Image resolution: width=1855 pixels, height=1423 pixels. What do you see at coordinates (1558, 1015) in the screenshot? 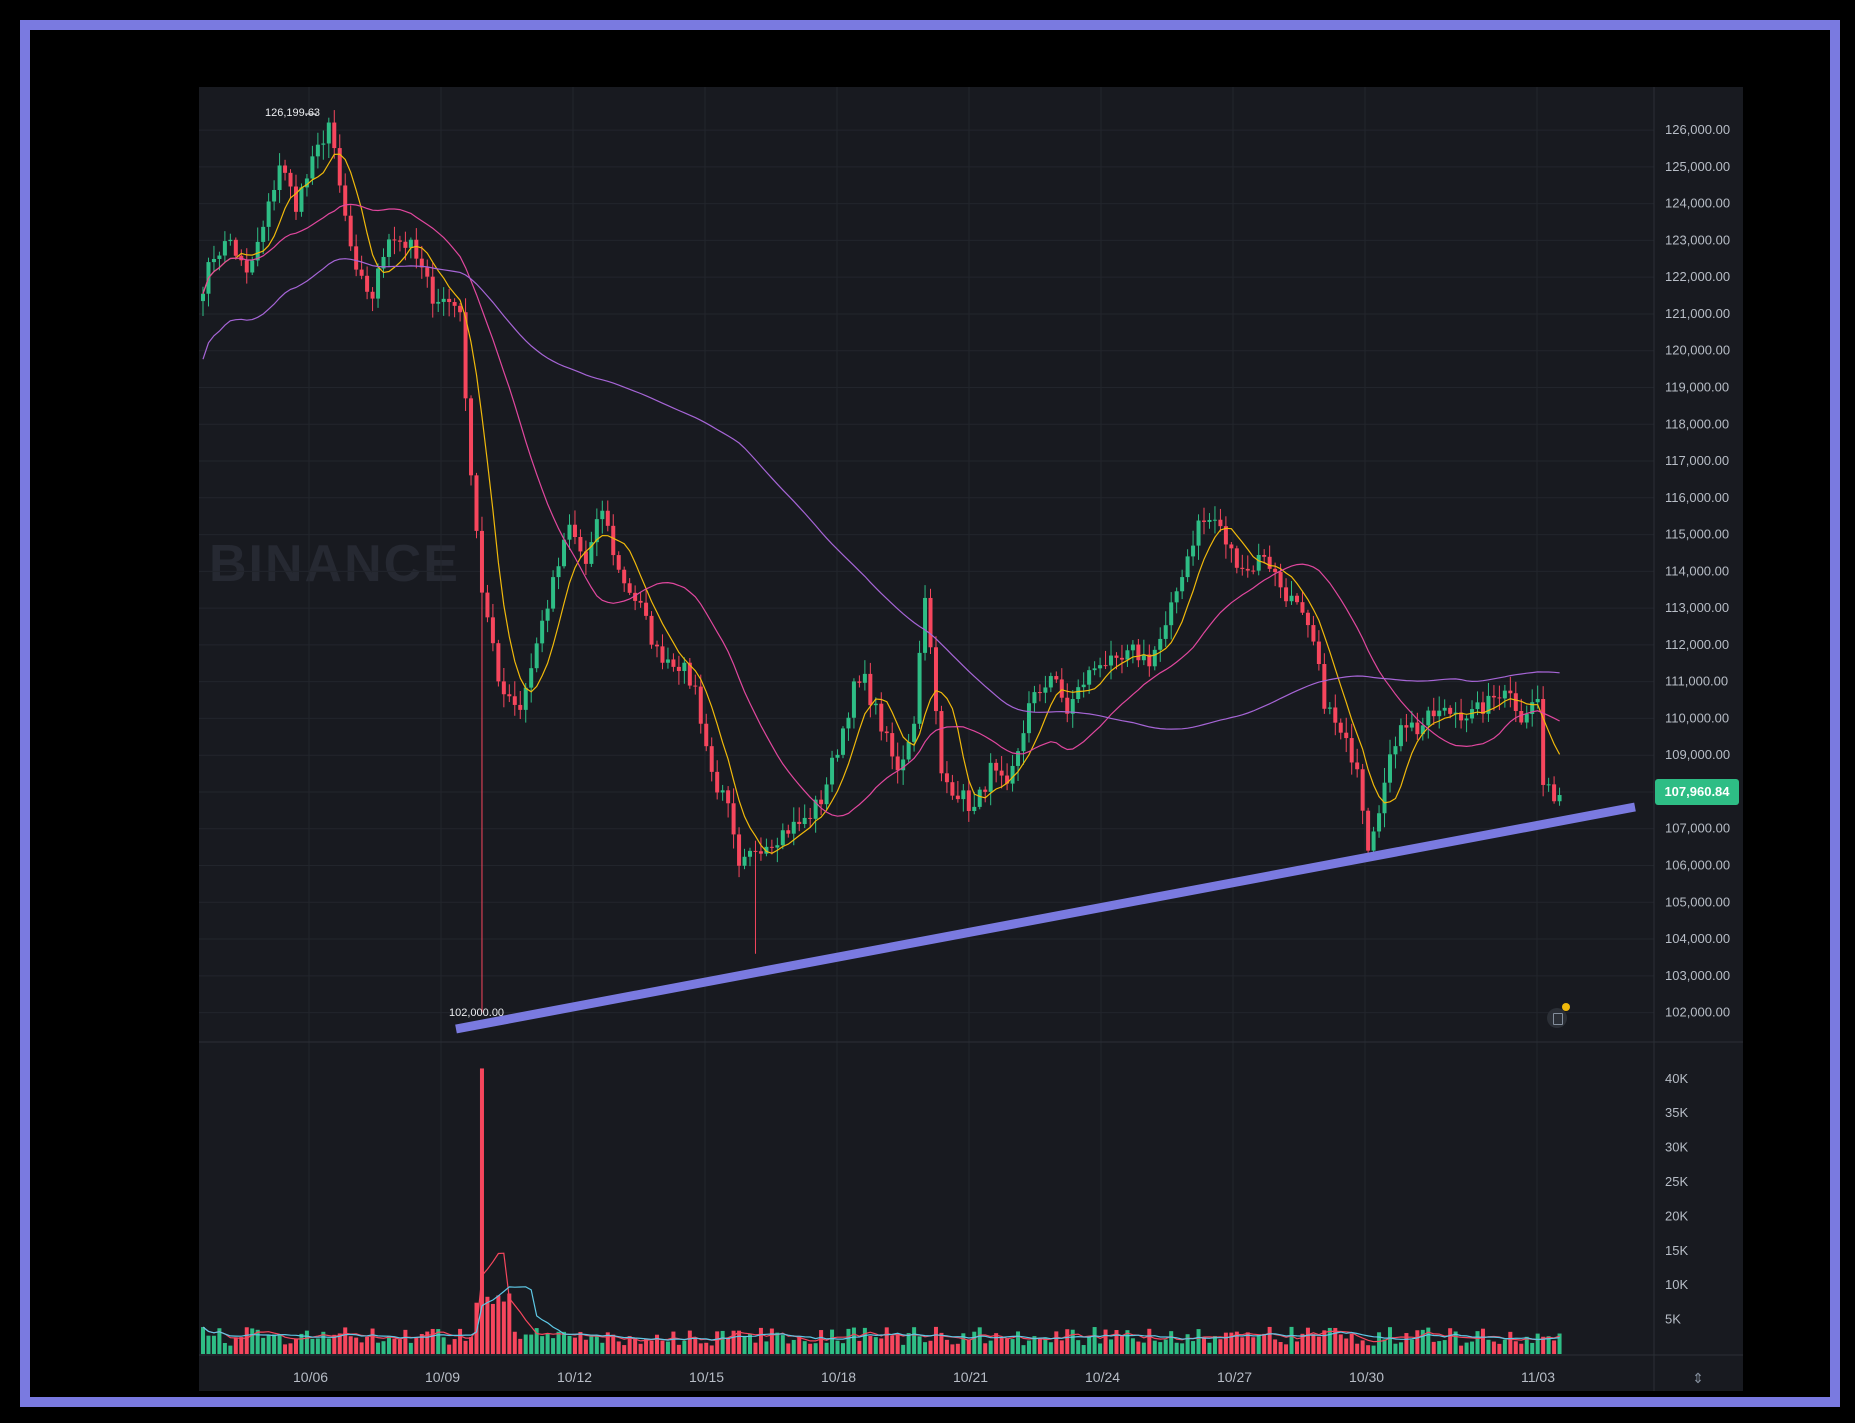
I see `alert-icon` at bounding box center [1558, 1015].